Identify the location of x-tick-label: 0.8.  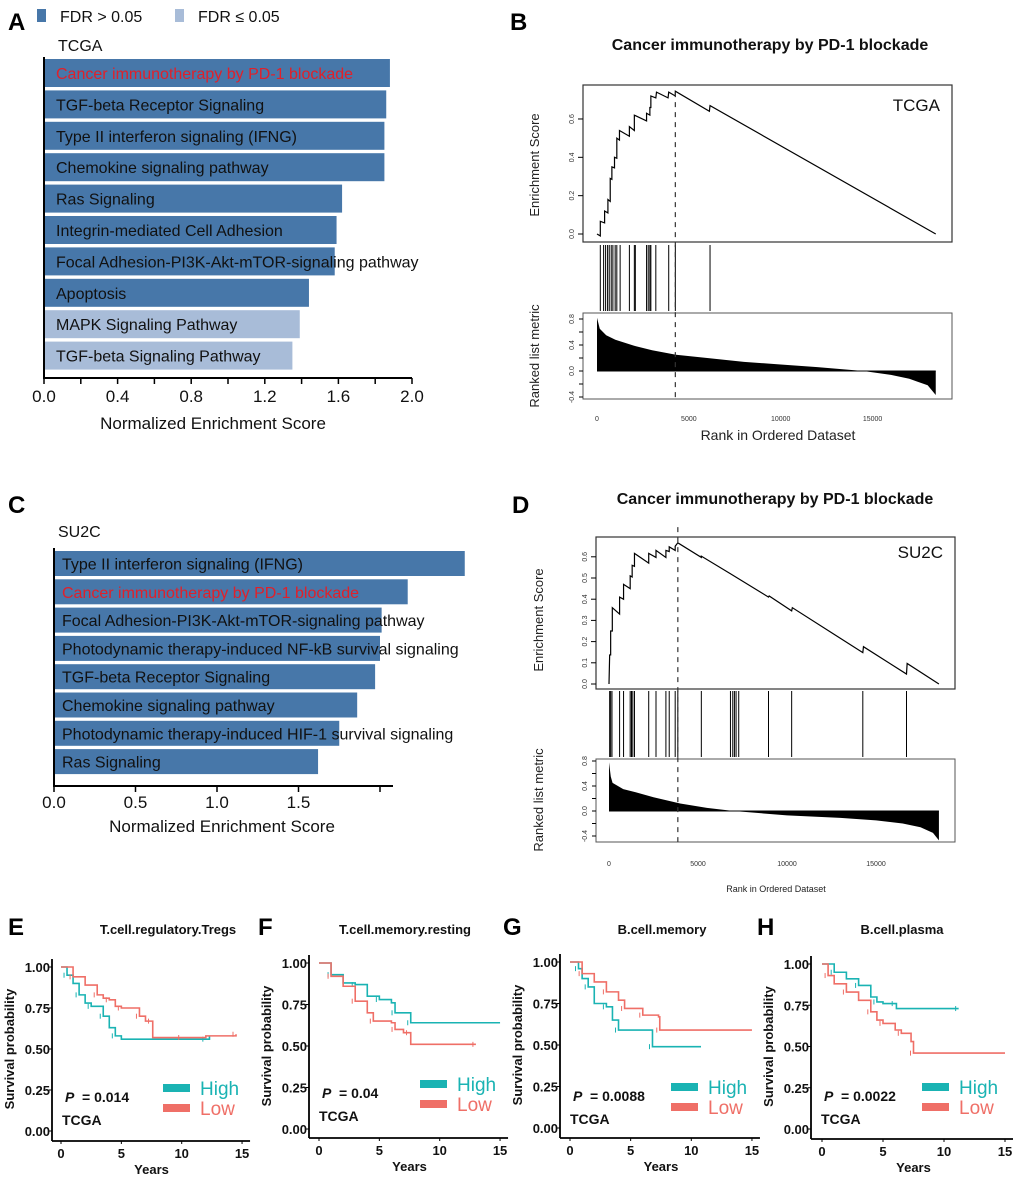
(191, 396).